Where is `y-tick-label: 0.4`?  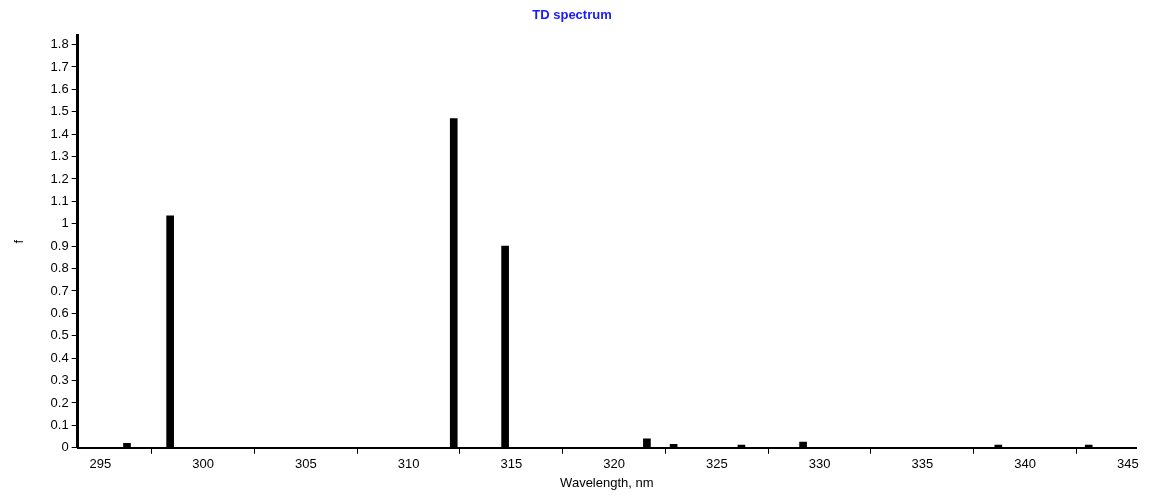
y-tick-label: 0.4 is located at coordinates (59, 357).